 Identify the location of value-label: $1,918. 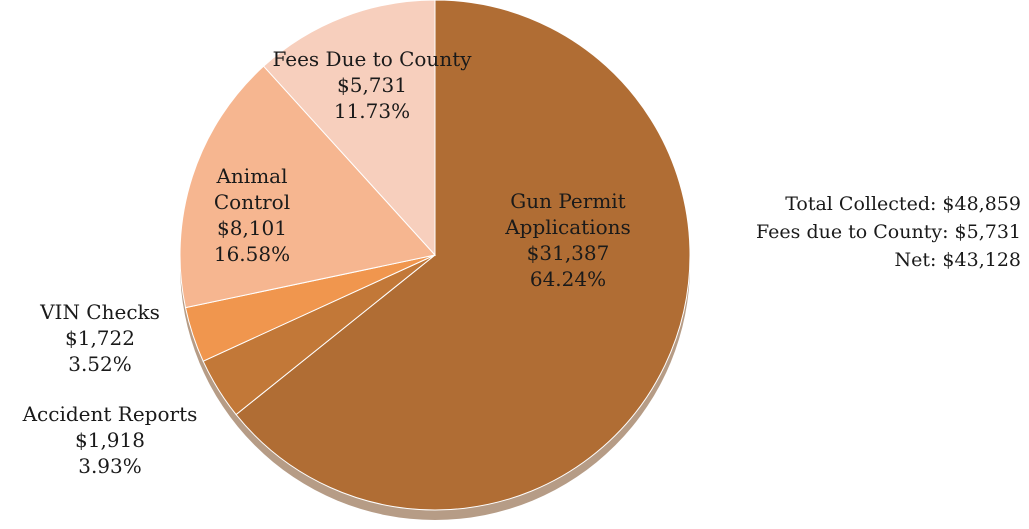
(110, 440).